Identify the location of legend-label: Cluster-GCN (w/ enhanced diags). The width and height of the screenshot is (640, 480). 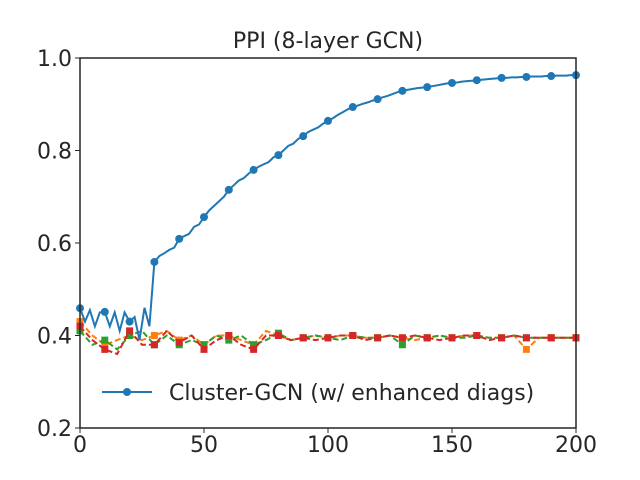
(351, 393).